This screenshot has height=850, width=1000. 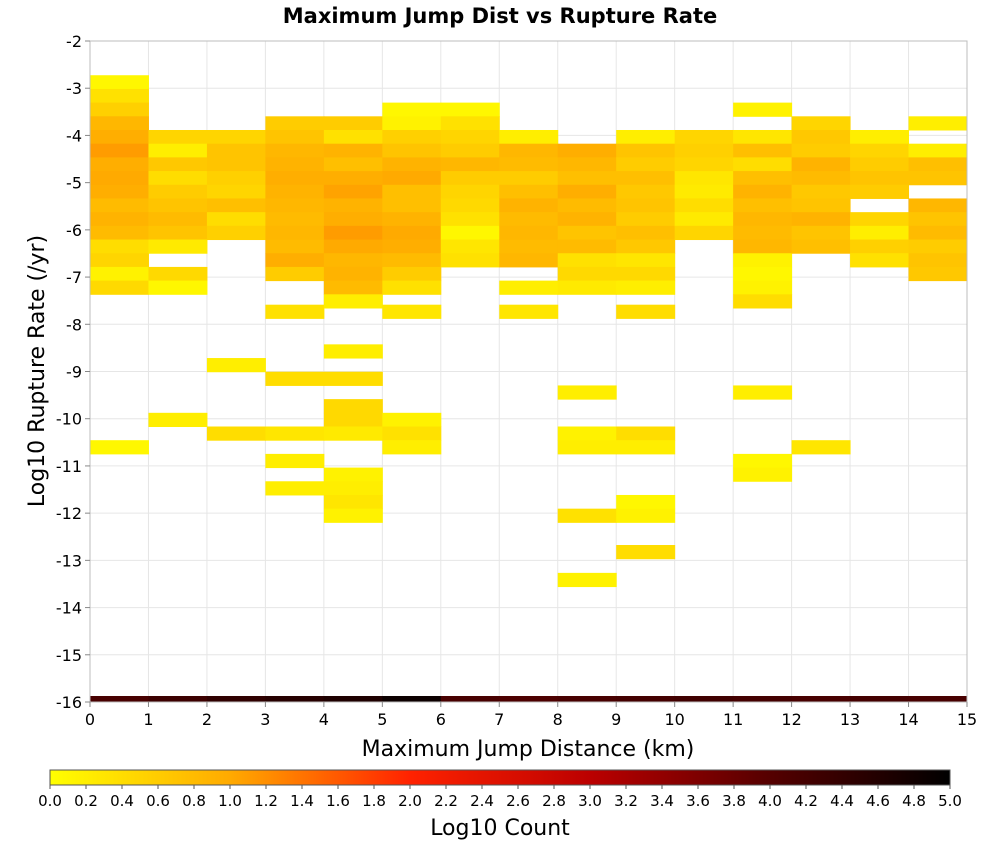 I want to click on x-tick-label: 15, so click(x=967, y=719).